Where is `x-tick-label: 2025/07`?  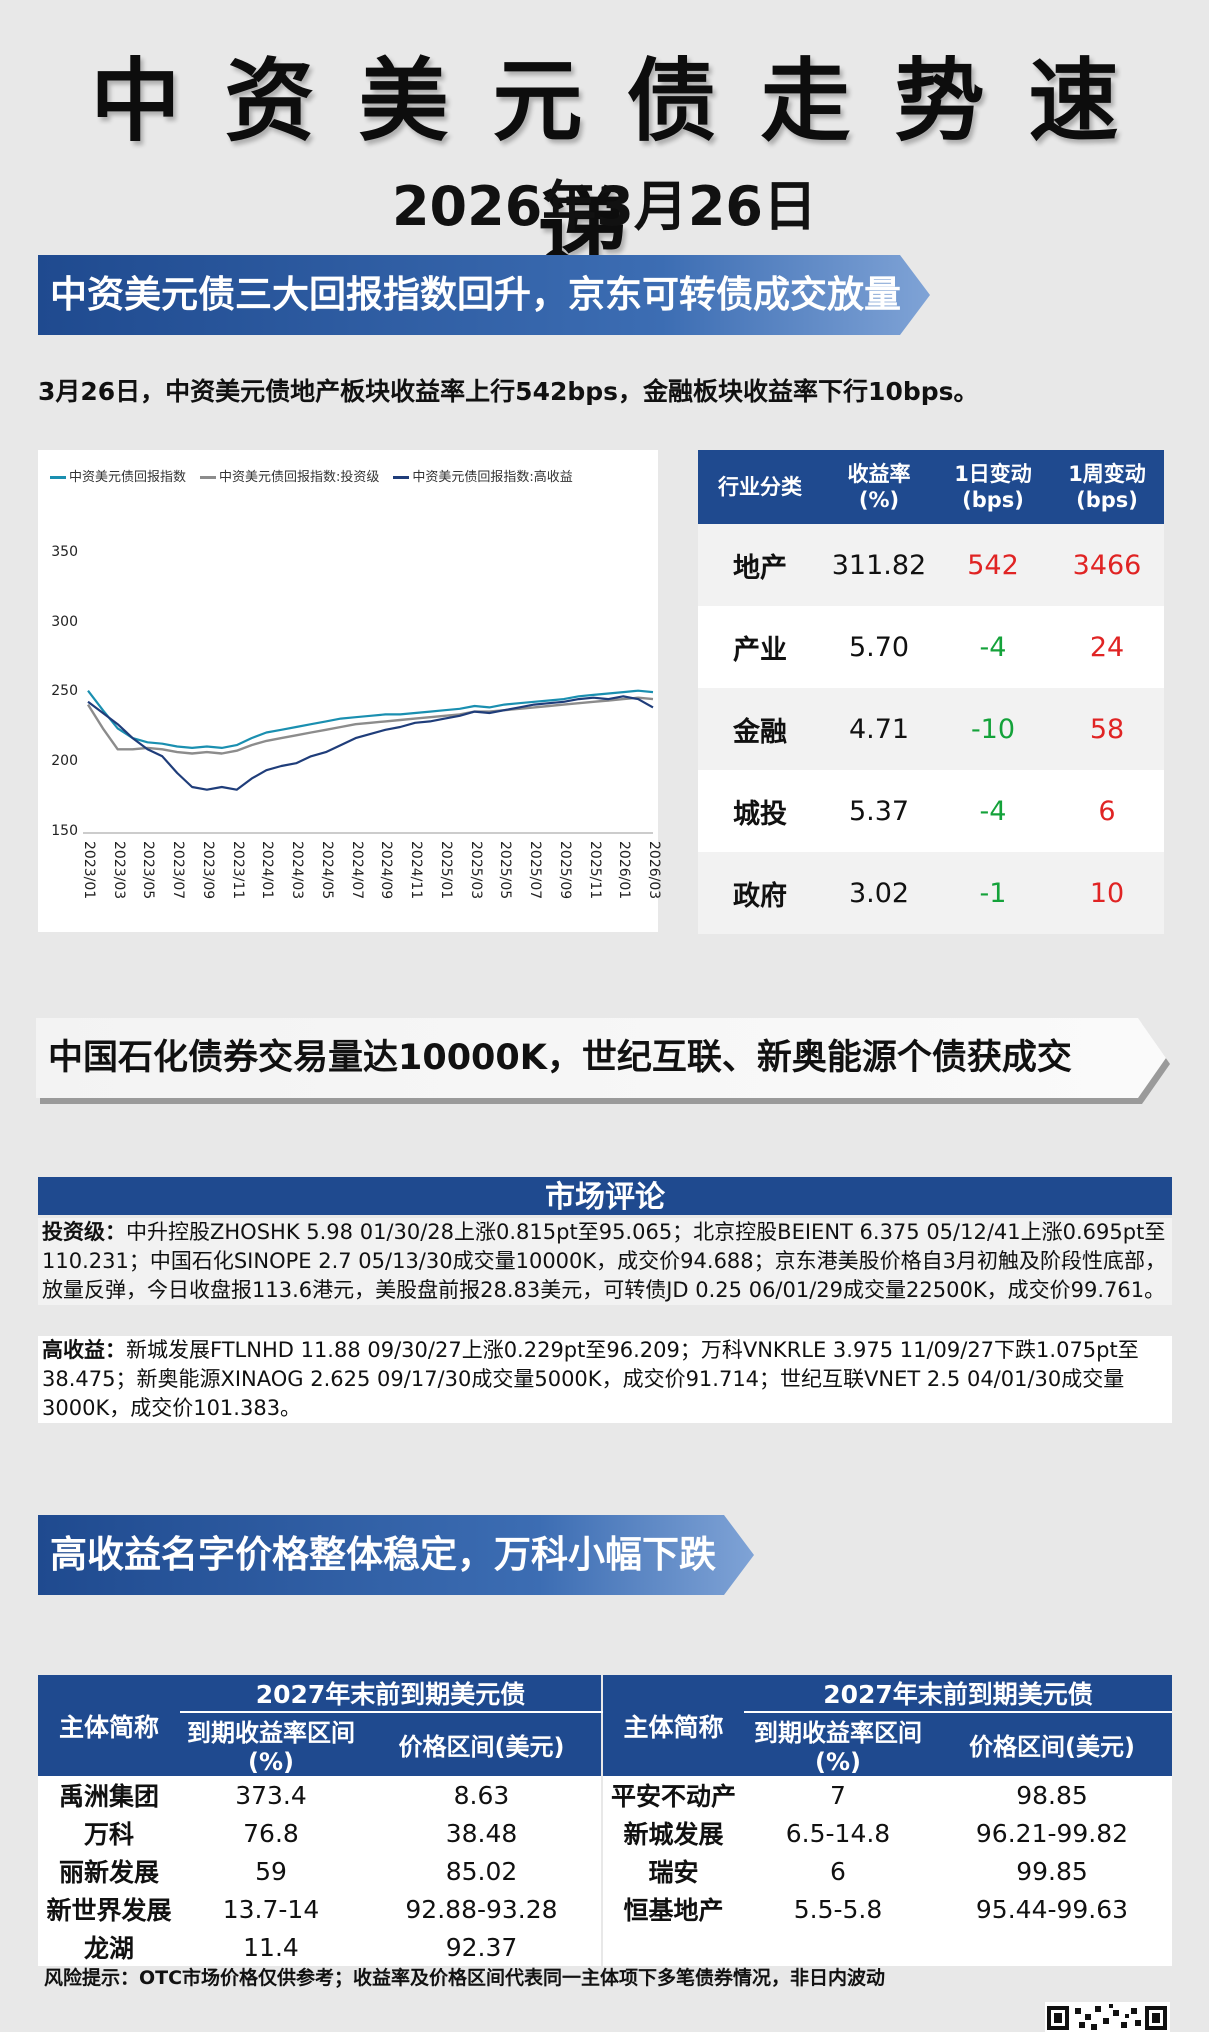
x-tick-label: 2025/07 is located at coordinates (535, 870).